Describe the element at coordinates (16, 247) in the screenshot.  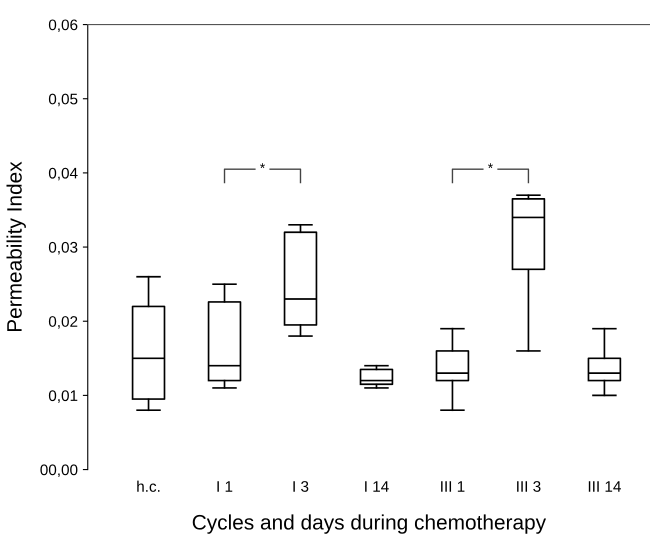
I see `y-axis-title: Permeability Index` at that location.